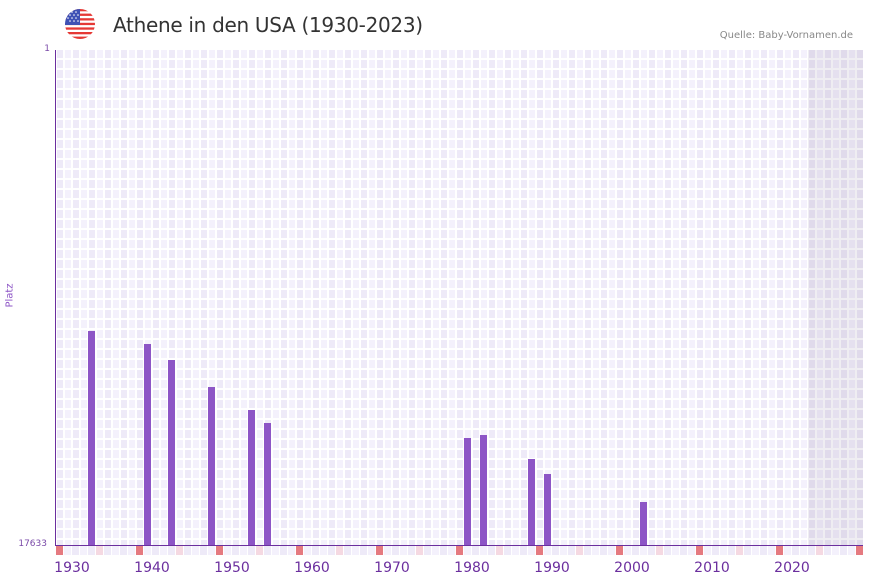  Describe the element at coordinates (211, 466) in the screenshot. I see `bar-1947` at that location.